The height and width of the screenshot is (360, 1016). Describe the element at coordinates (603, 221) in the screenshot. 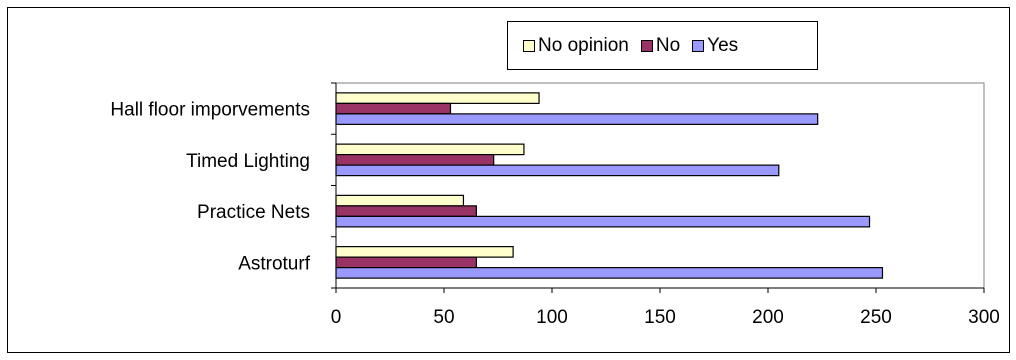

I see `bar-yes-practice-nets` at that location.